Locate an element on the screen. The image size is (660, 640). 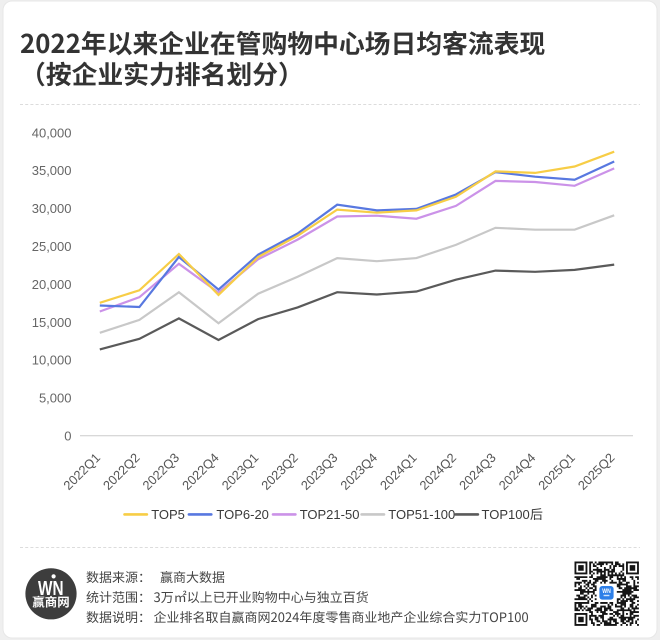
svg-text: 5,000 is located at coordinates (55, 398).